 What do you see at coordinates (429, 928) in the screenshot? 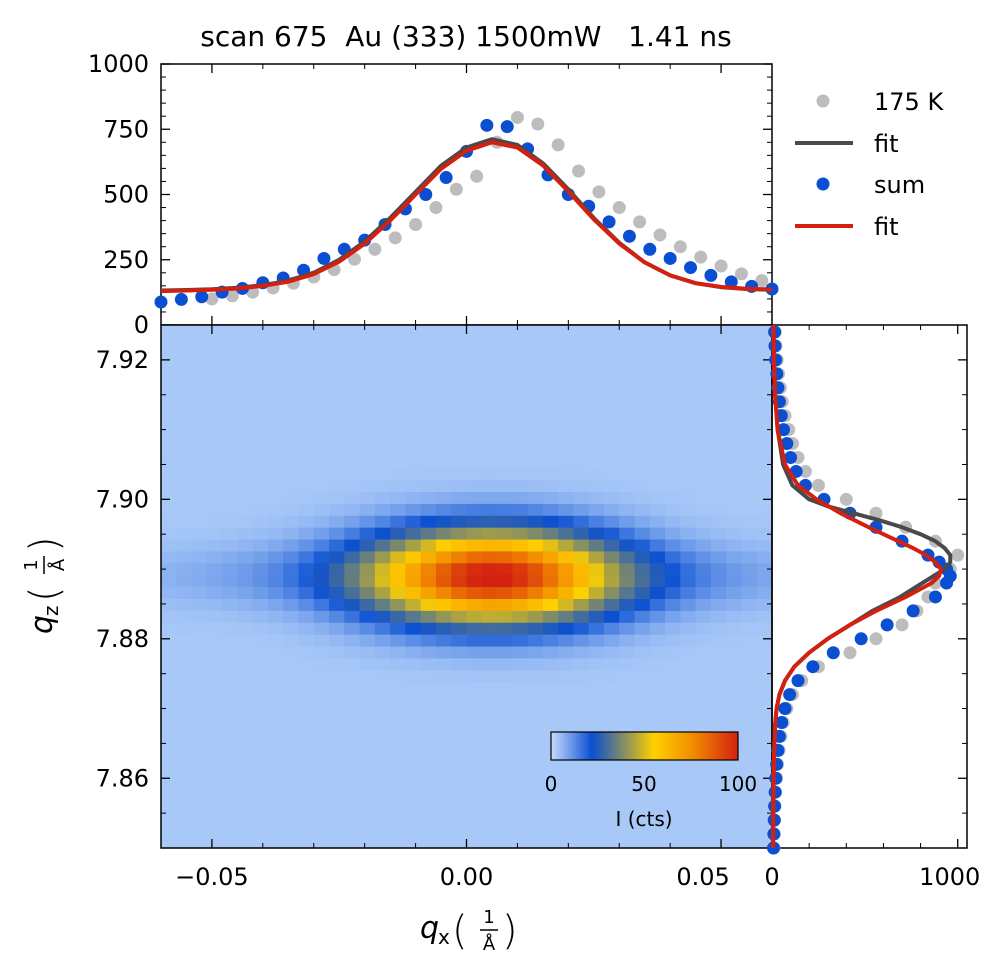
I see `svg-text: q` at bounding box center [429, 928].